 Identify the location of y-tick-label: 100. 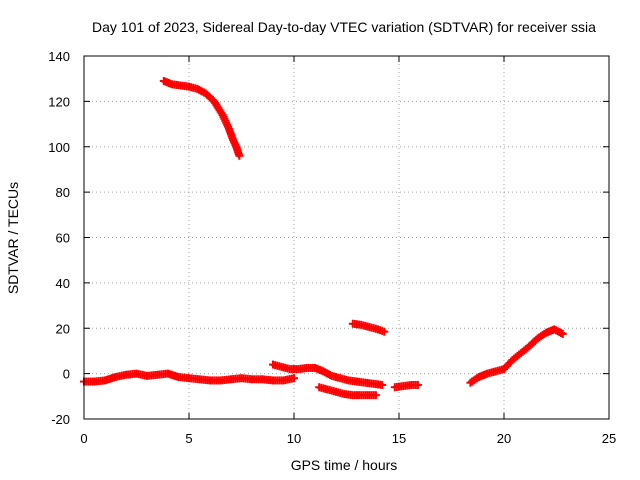
(59, 147).